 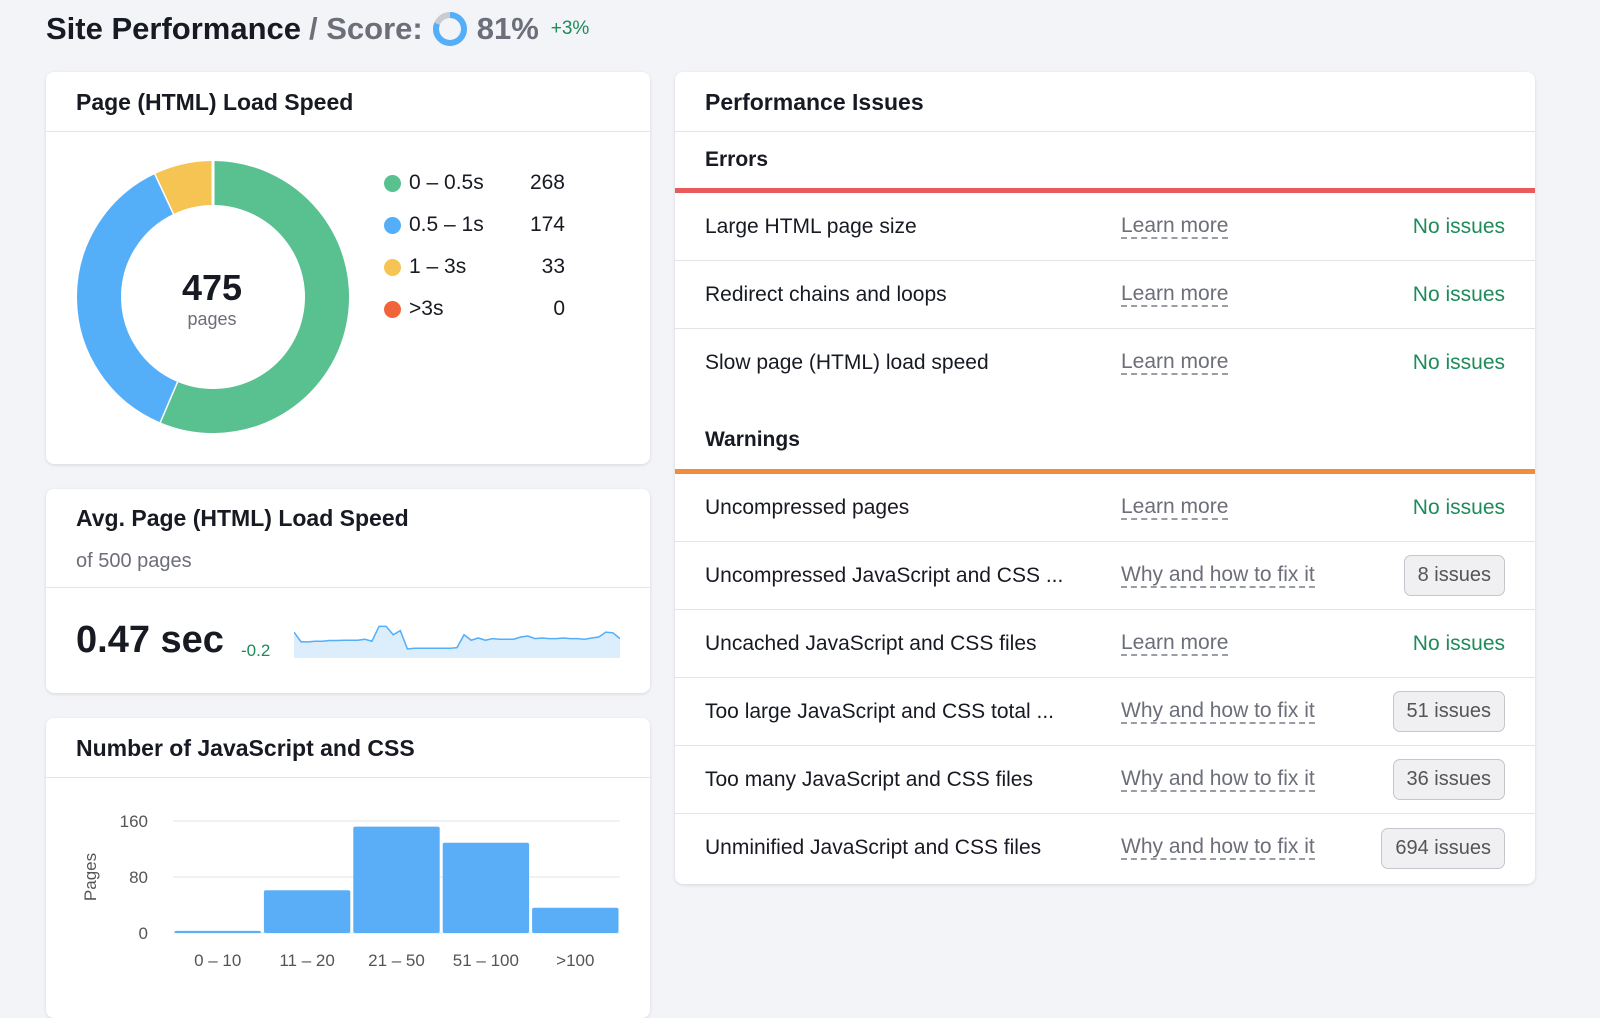 What do you see at coordinates (306, 960) in the screenshot?
I see `x-tick-label: 11 – 20` at bounding box center [306, 960].